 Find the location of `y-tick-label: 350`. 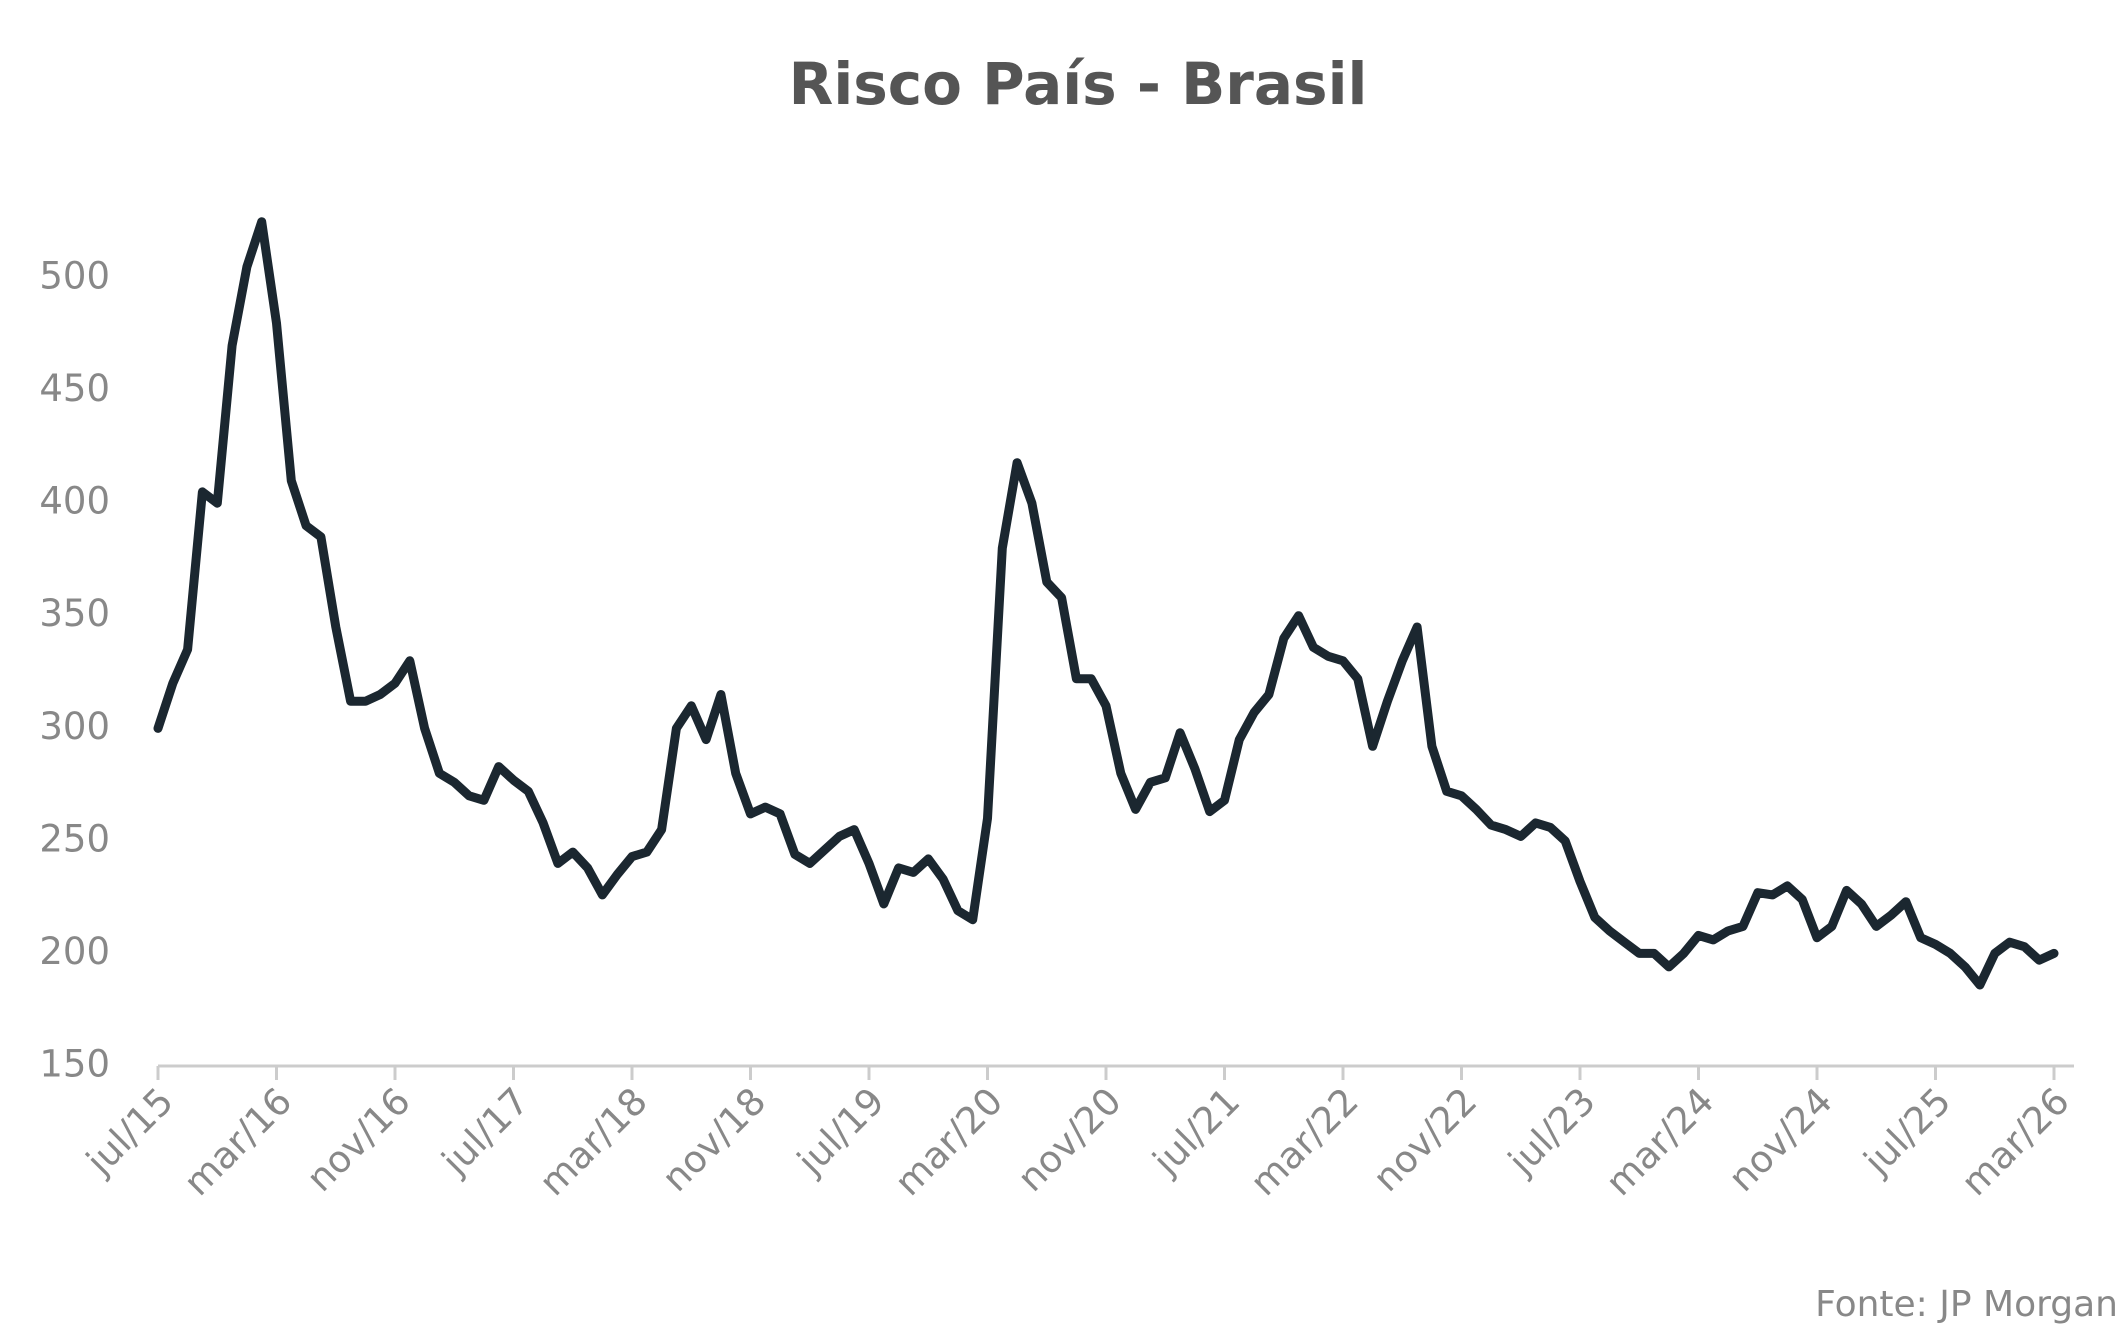

y-tick-label: 350 is located at coordinates (74, 613).